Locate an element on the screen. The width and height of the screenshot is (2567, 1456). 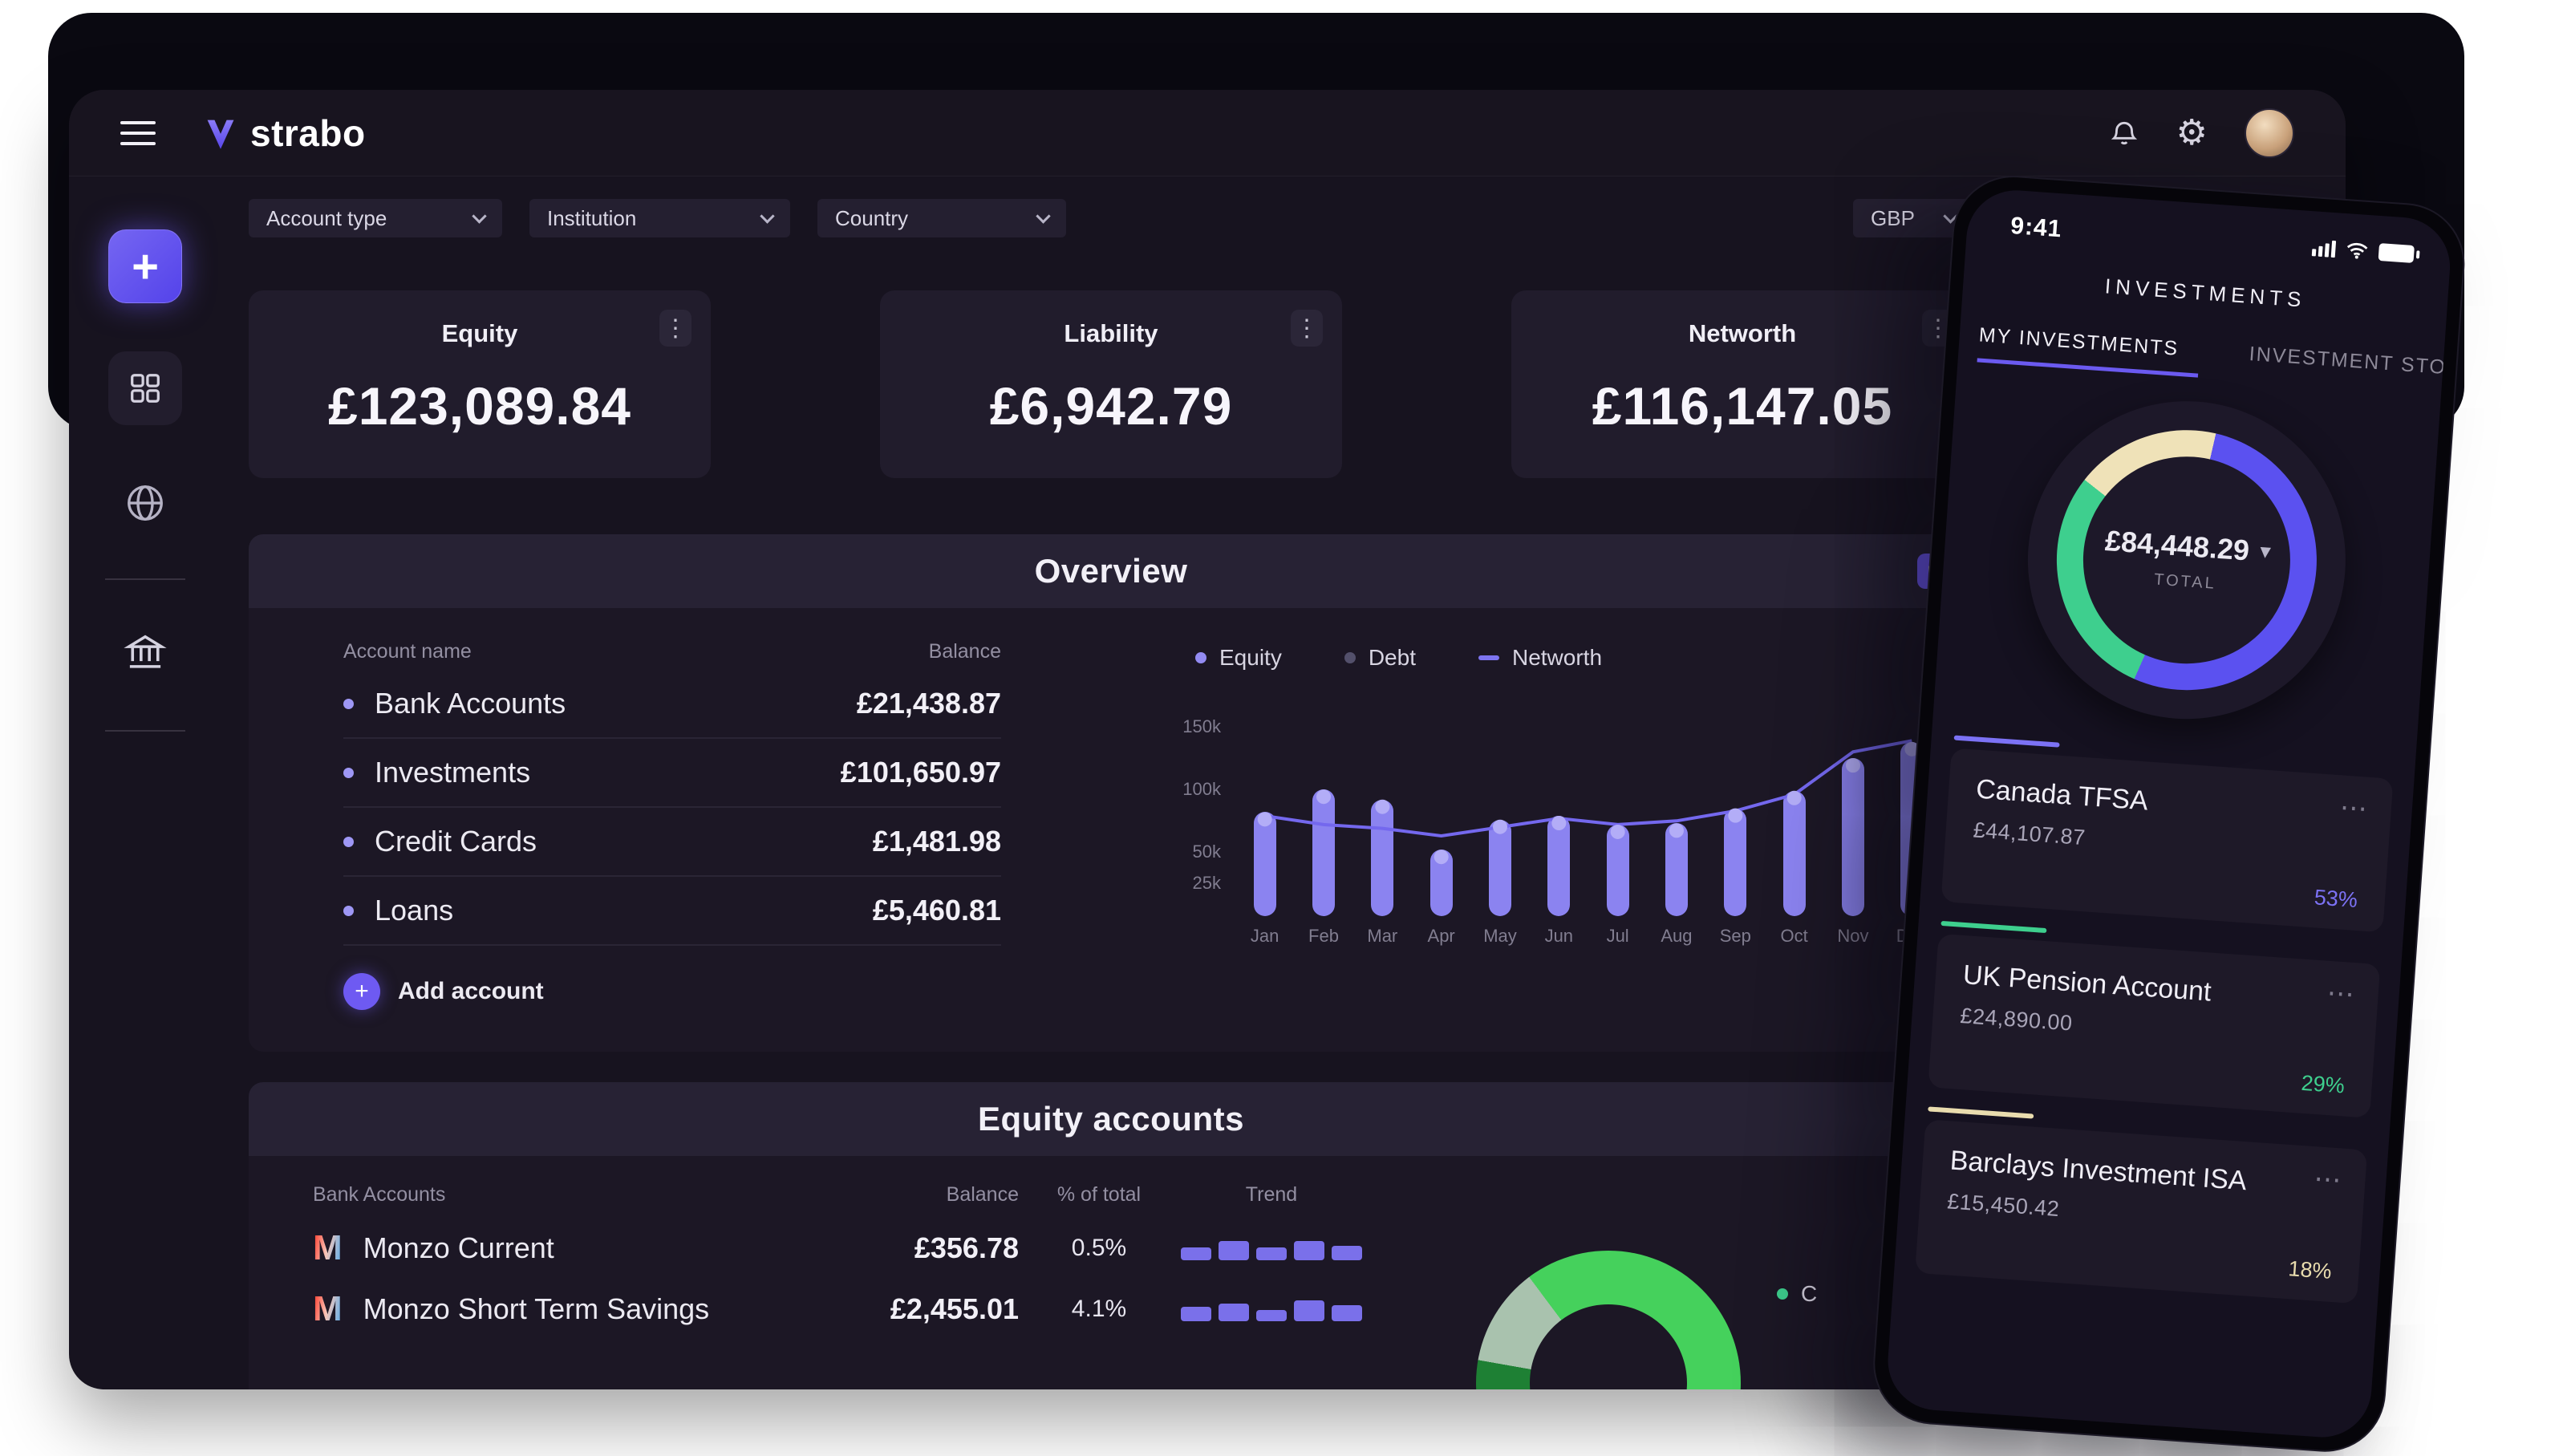
phone-time: 9:41 is located at coordinates (2036, 227).